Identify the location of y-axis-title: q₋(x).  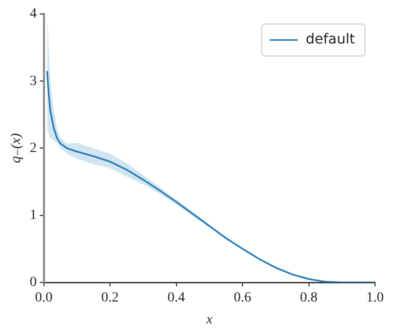
(16, 148).